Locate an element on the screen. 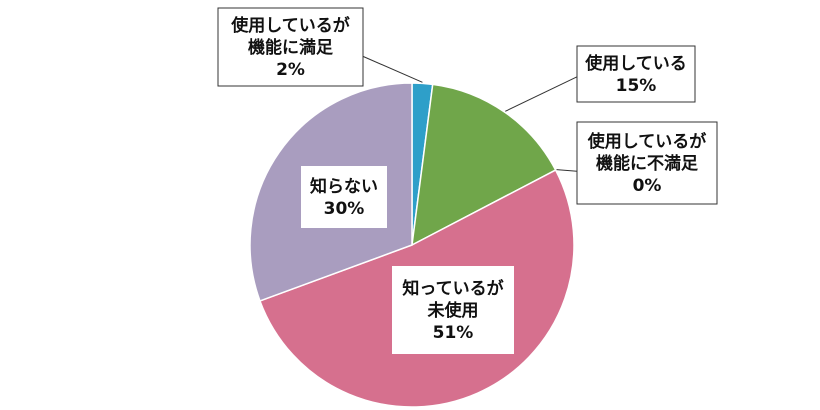 The width and height of the screenshot is (820, 410). leader-line-使用しているが-機能に不満足 is located at coordinates (567, 170).